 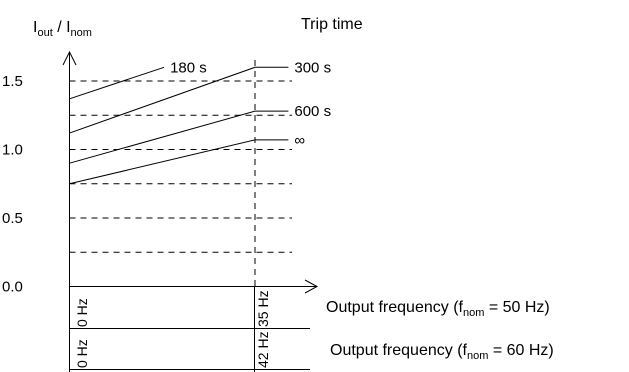 What do you see at coordinates (62, 29) in the screenshot?
I see `y-axis-label: Iout / Inom` at bounding box center [62, 29].